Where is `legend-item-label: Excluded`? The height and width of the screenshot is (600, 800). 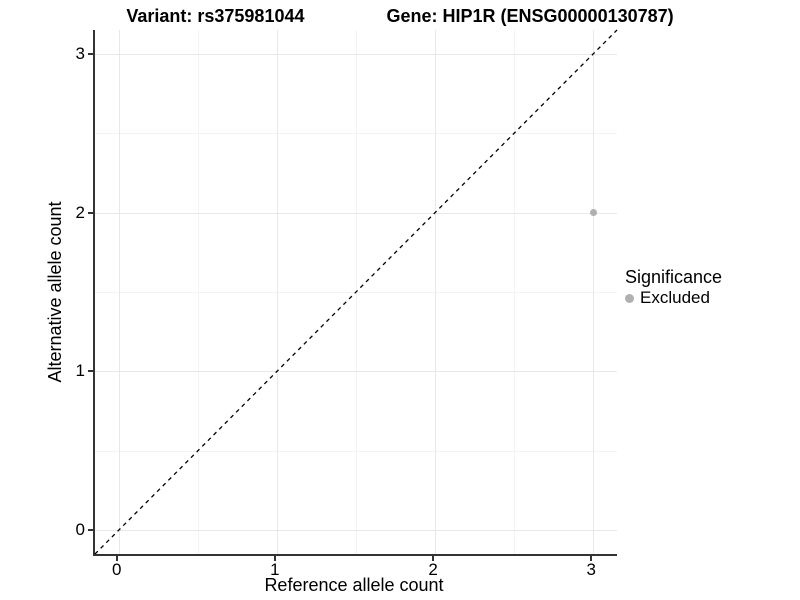 legend-item-label: Excluded is located at coordinates (675, 297).